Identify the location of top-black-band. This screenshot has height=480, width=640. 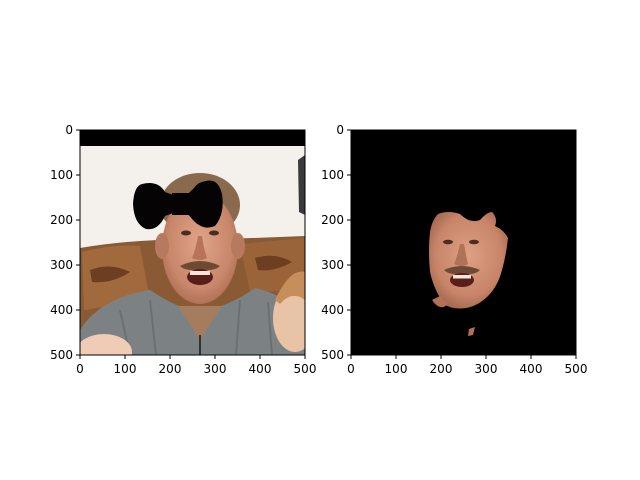
(192, 138).